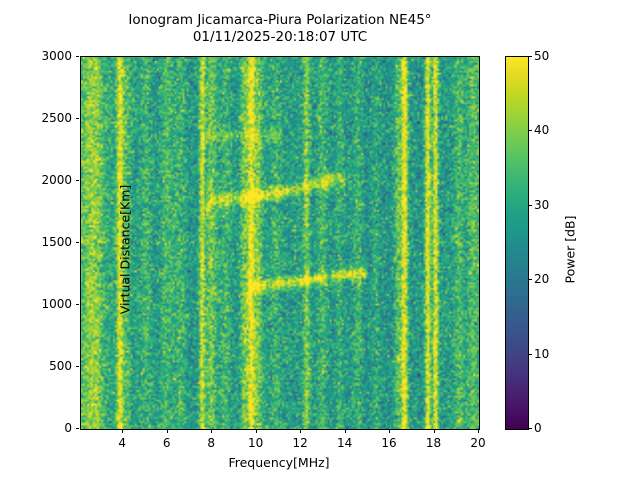 The width and height of the screenshot is (640, 480). What do you see at coordinates (166, 443) in the screenshot?
I see `x-tick-label: 6` at bounding box center [166, 443].